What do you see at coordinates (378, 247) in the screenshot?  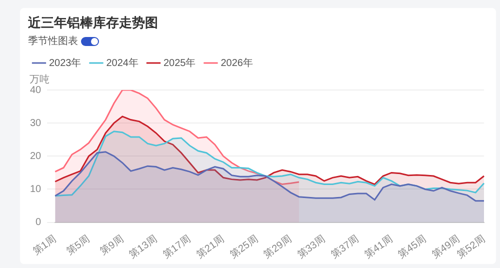 I see `x-tick-label: 第41周` at bounding box center [378, 247].